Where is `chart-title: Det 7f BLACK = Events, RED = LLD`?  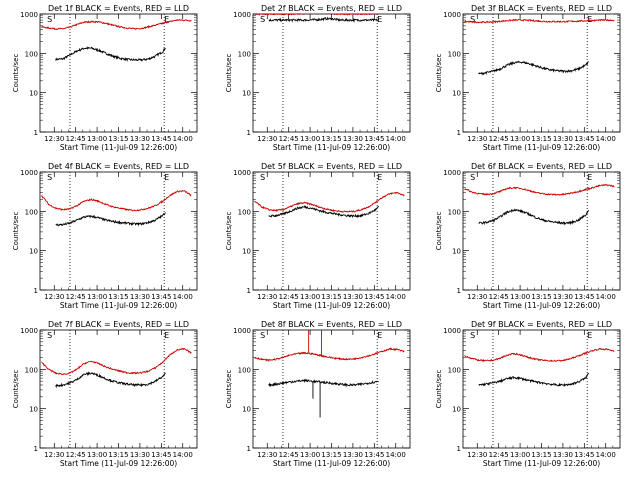
chart-title: Det 7f BLACK = Events, RED = LLD is located at coordinates (118, 324).